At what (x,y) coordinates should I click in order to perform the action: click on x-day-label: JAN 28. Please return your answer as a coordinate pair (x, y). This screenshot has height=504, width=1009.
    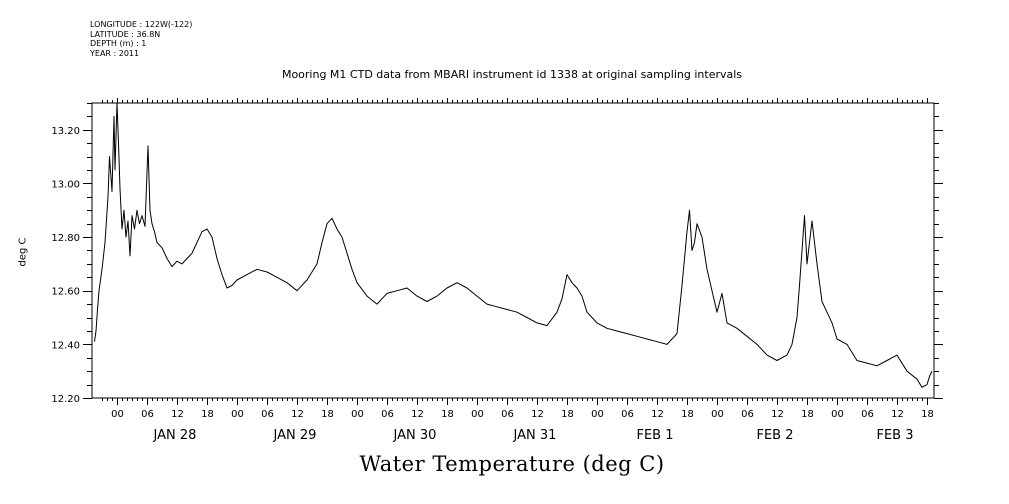
    Looking at the image, I should click on (175, 435).